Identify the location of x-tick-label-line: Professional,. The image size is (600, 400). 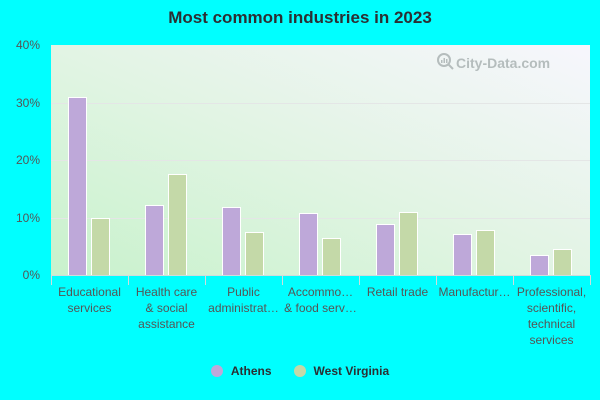
(551, 292).